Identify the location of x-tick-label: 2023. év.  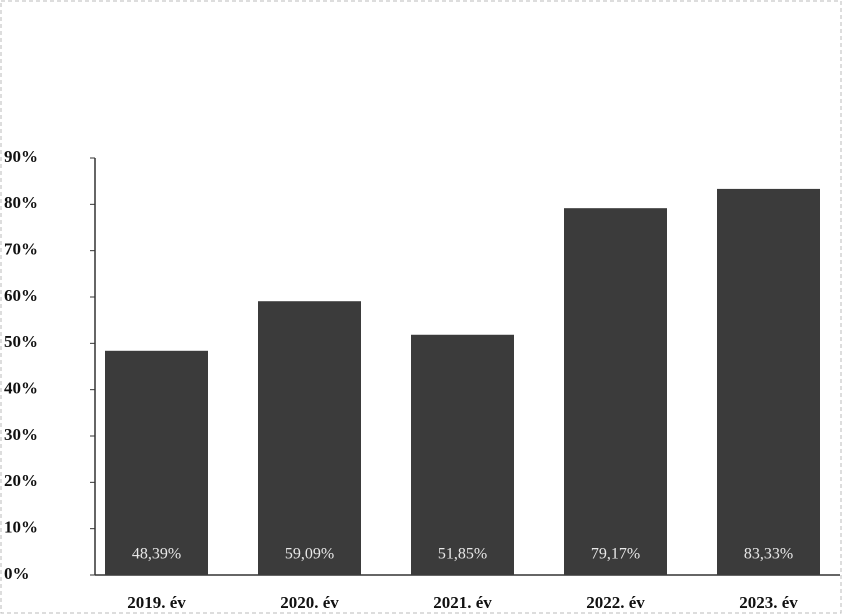
(768, 602).